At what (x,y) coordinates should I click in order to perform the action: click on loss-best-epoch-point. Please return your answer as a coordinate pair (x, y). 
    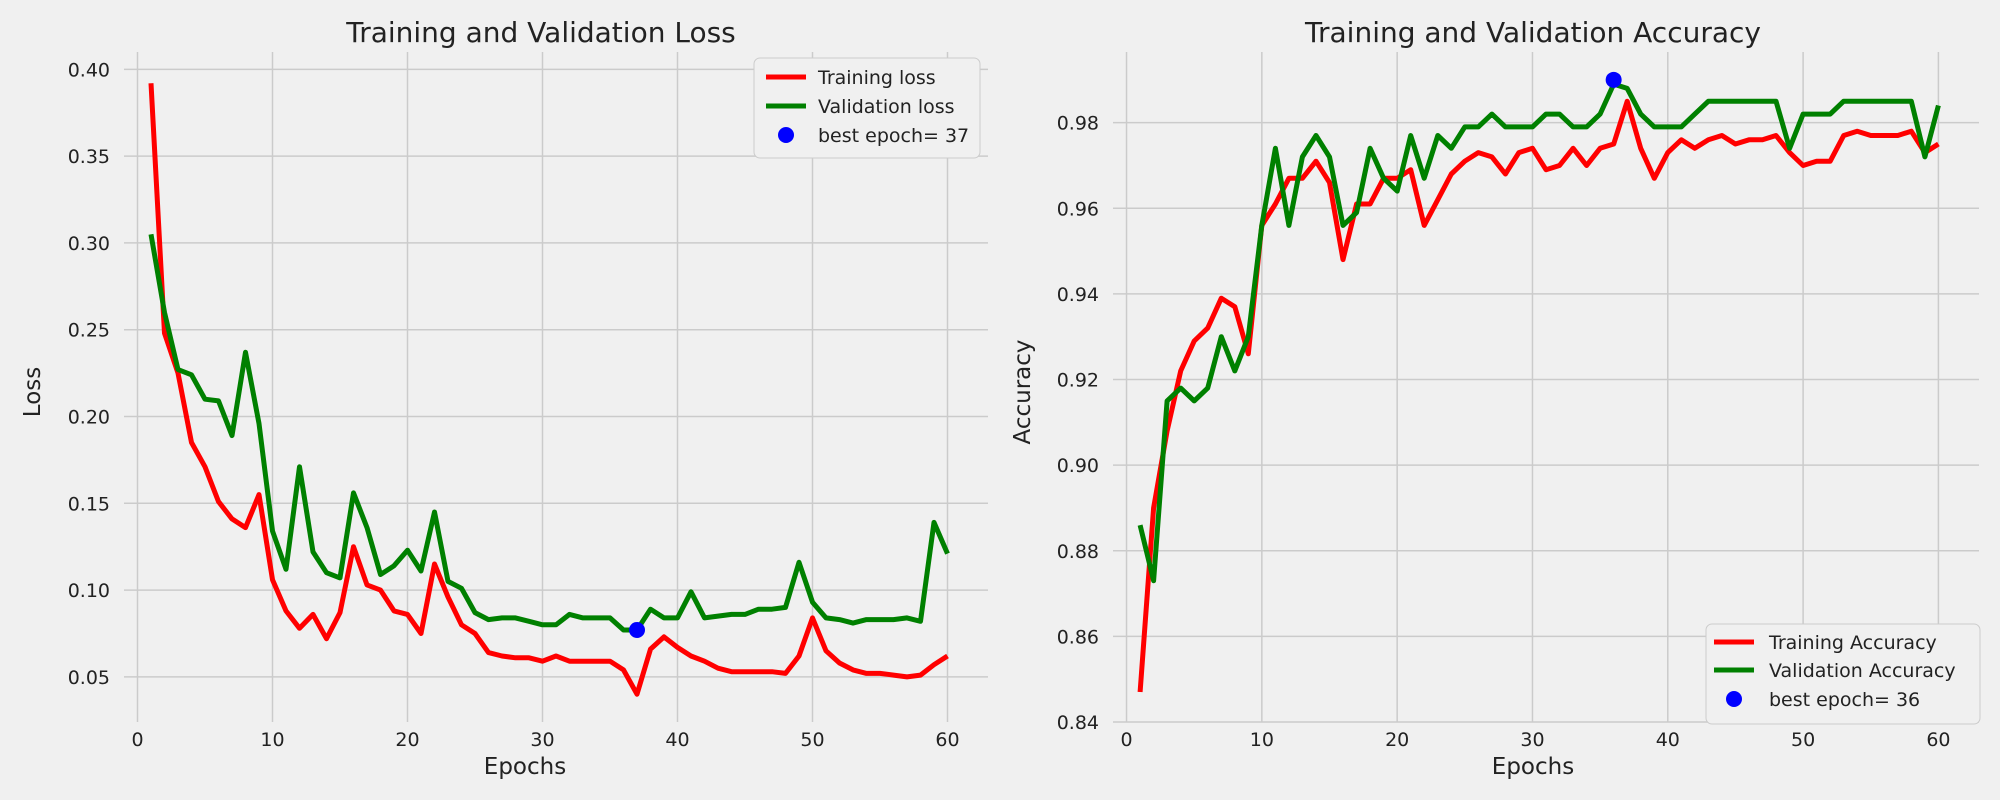
    Looking at the image, I should click on (637, 630).